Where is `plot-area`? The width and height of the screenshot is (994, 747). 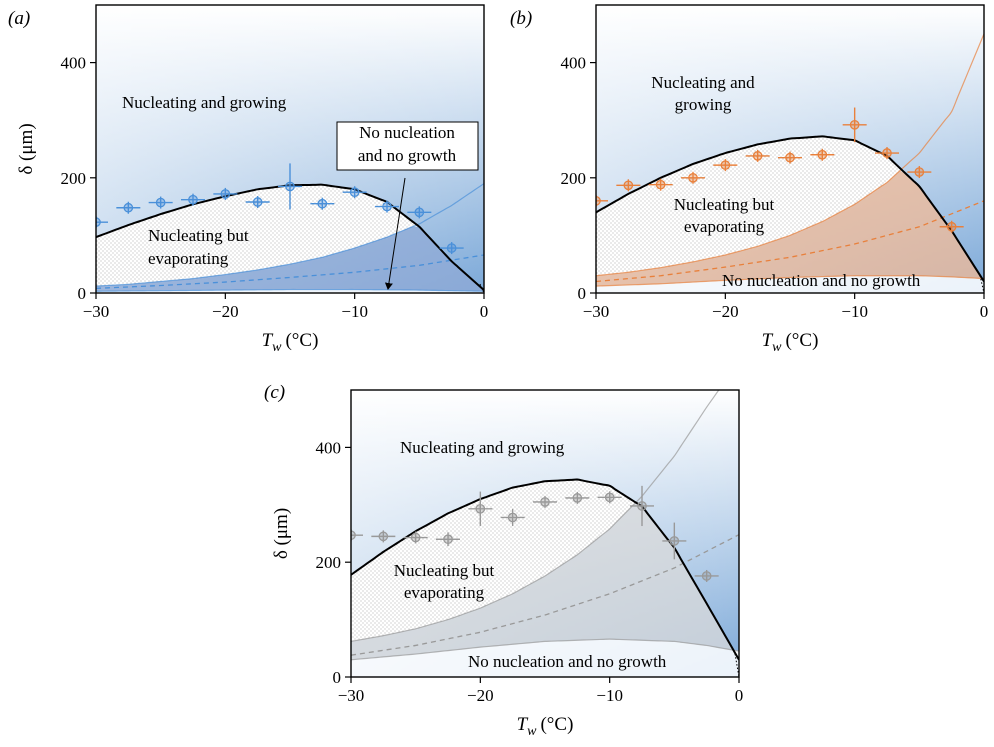 plot-area is located at coordinates (545, 533).